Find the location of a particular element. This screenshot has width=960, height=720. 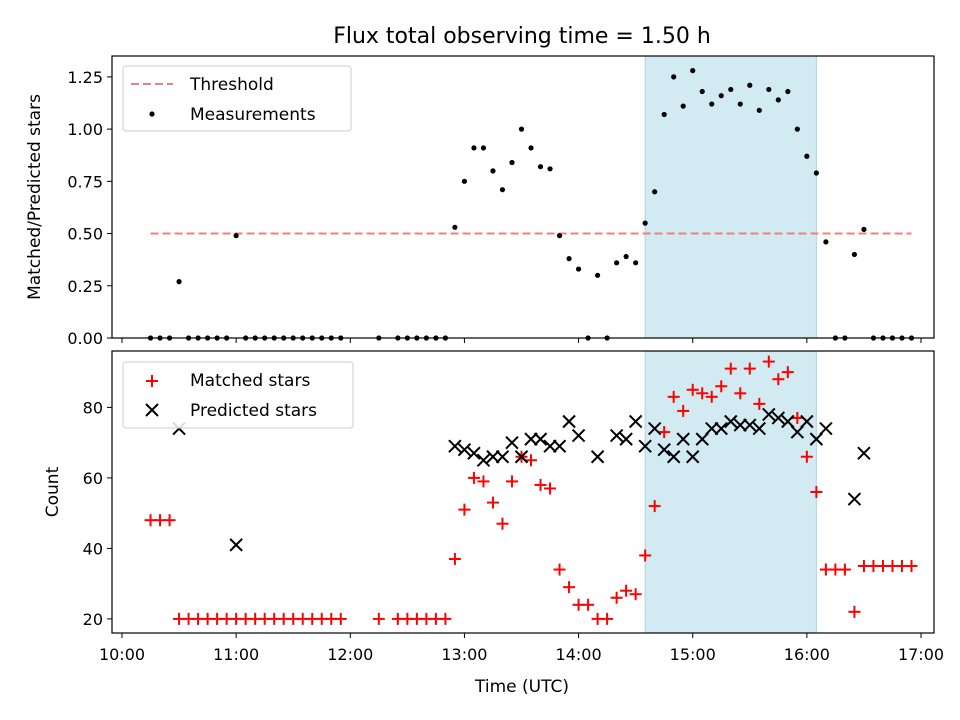

legend-measurements-swatch is located at coordinates (152, 114).